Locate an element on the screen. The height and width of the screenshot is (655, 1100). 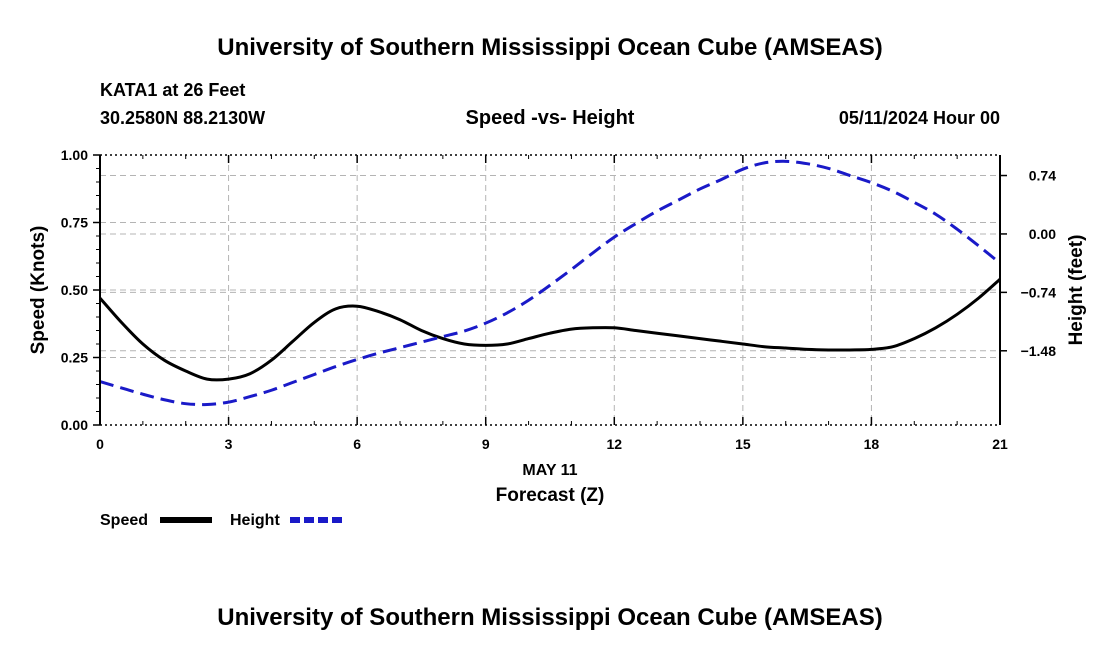
y2-tick-label: −1.48 is located at coordinates (1039, 351).